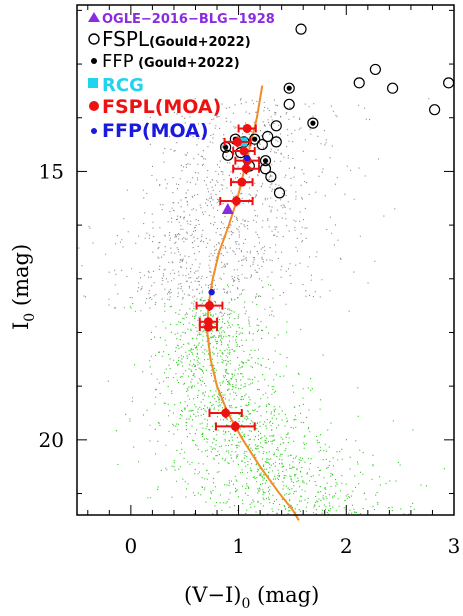 The height and width of the screenshot is (616, 463). I want to click on y-tick-label: 20, so click(51, 440).